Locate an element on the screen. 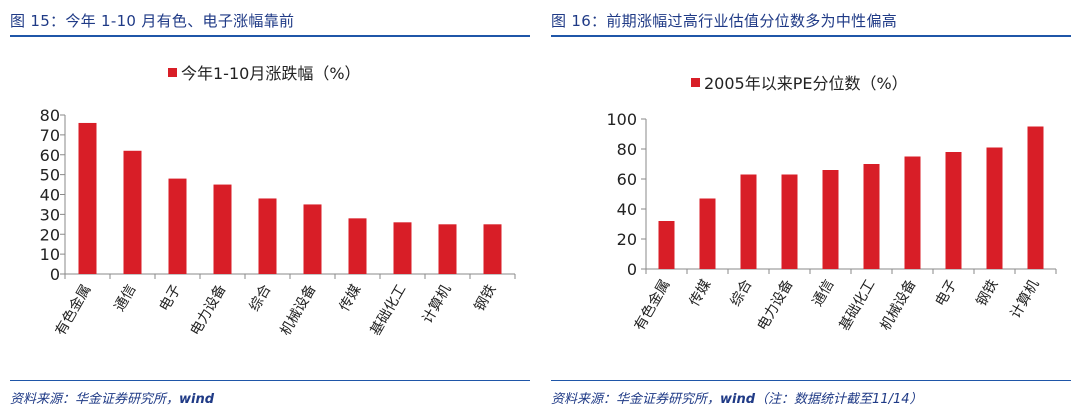  y-tick-label: 10 is located at coordinates (50, 254).